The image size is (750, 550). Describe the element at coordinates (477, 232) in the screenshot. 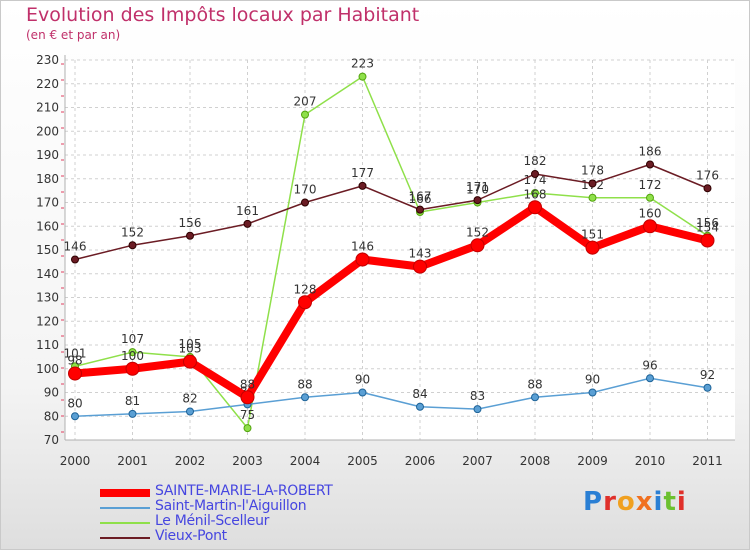

I see `data-label: 152` at that location.